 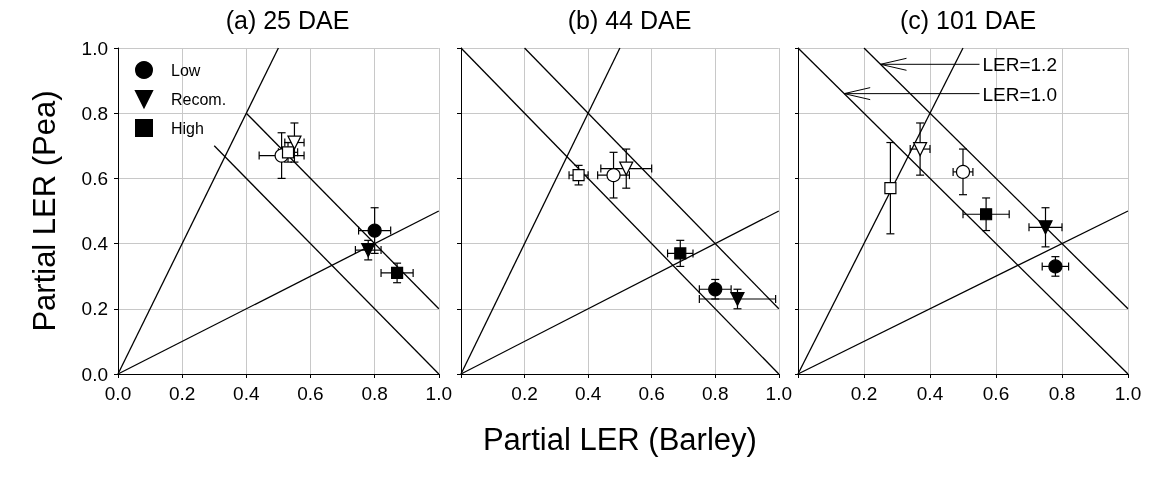 I want to click on y-tick-label: 0.4, so click(x=95, y=244).